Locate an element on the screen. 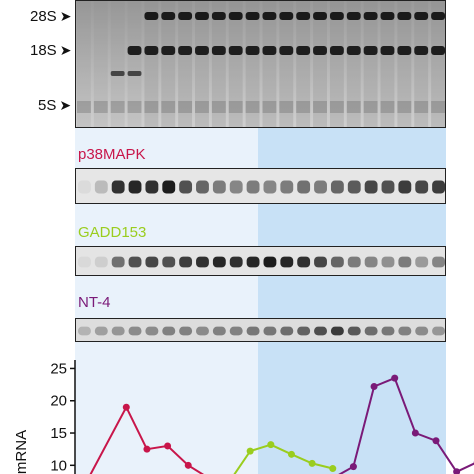  blot-p38mapk-bands is located at coordinates (261, 187).